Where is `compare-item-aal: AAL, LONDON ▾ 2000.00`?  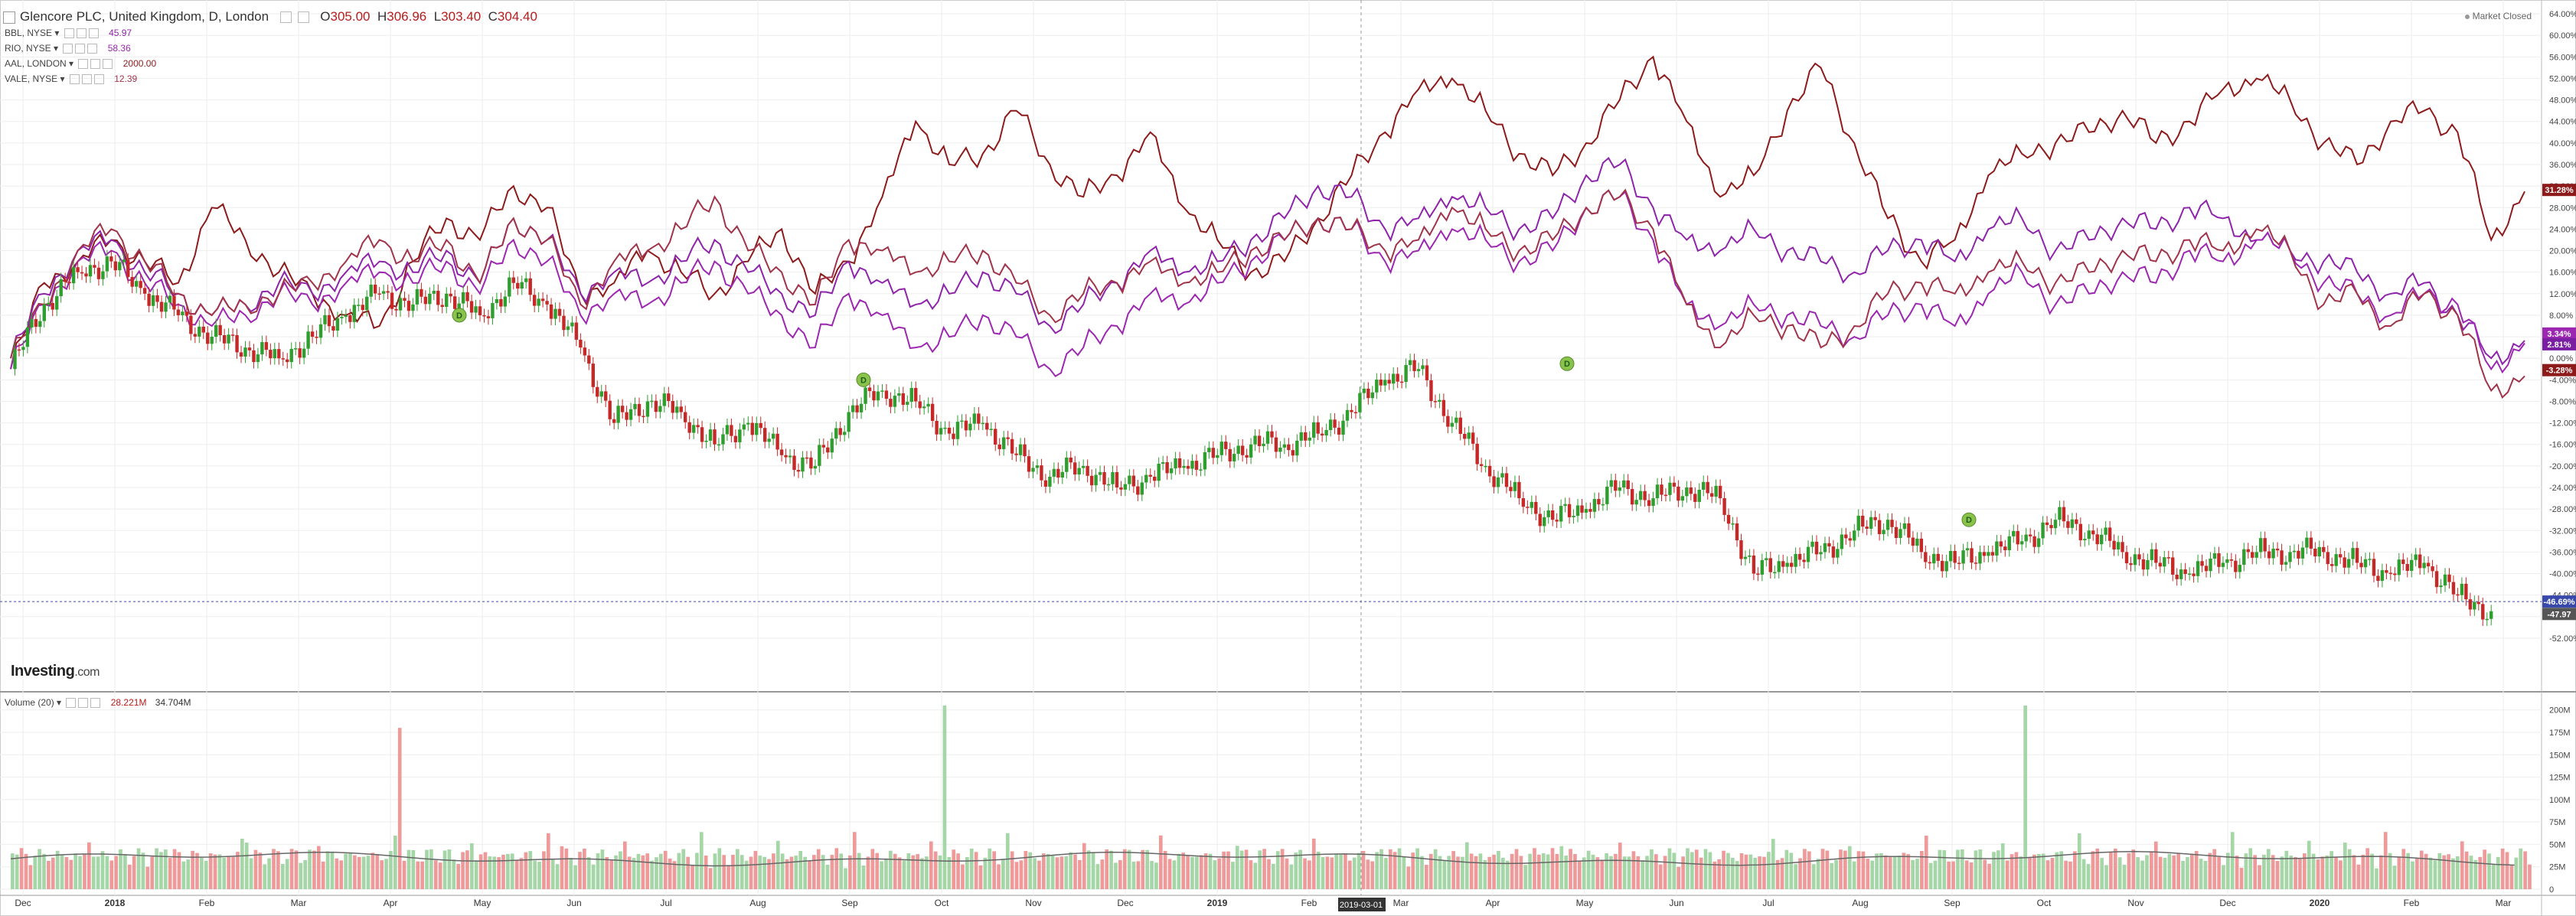 compare-item-aal: AAL, LONDON ▾ 2000.00 is located at coordinates (81, 64).